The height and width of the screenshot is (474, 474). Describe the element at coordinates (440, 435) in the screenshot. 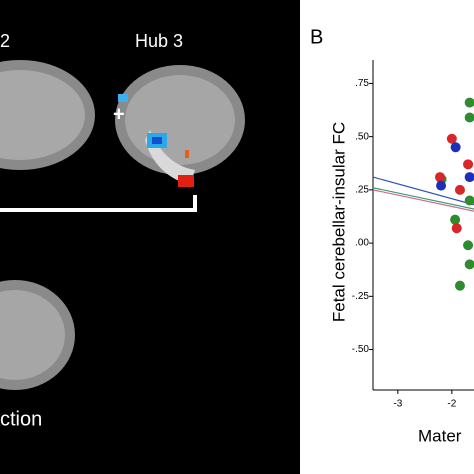

I see `x-axis-label: Mater` at that location.